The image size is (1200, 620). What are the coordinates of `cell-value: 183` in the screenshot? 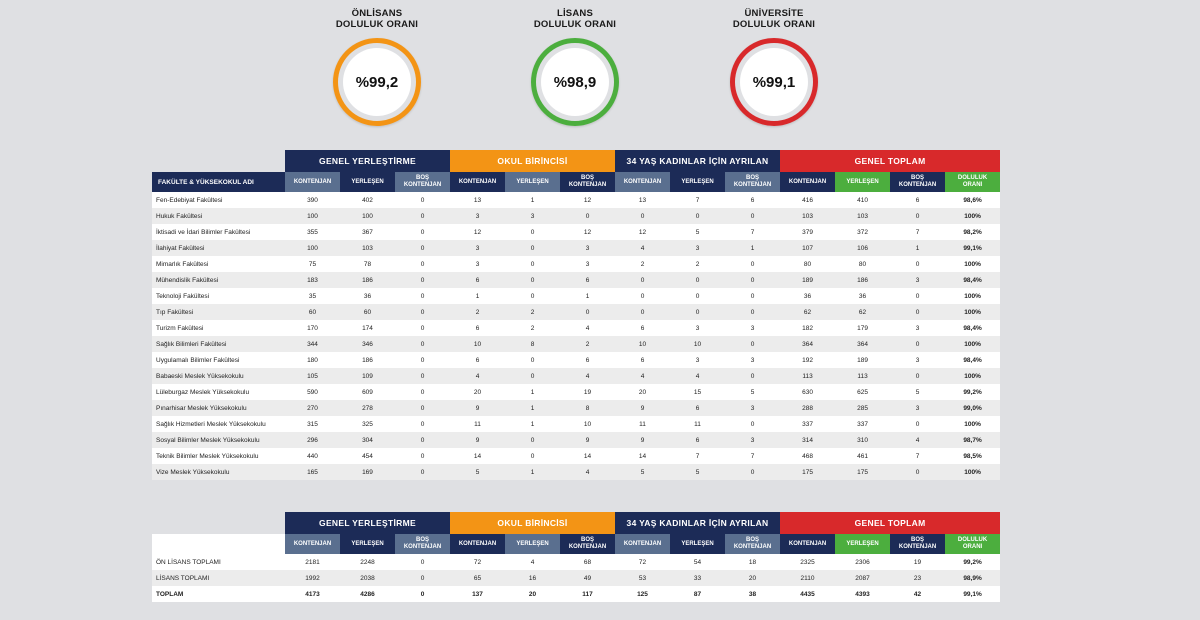 It's located at (312, 280).